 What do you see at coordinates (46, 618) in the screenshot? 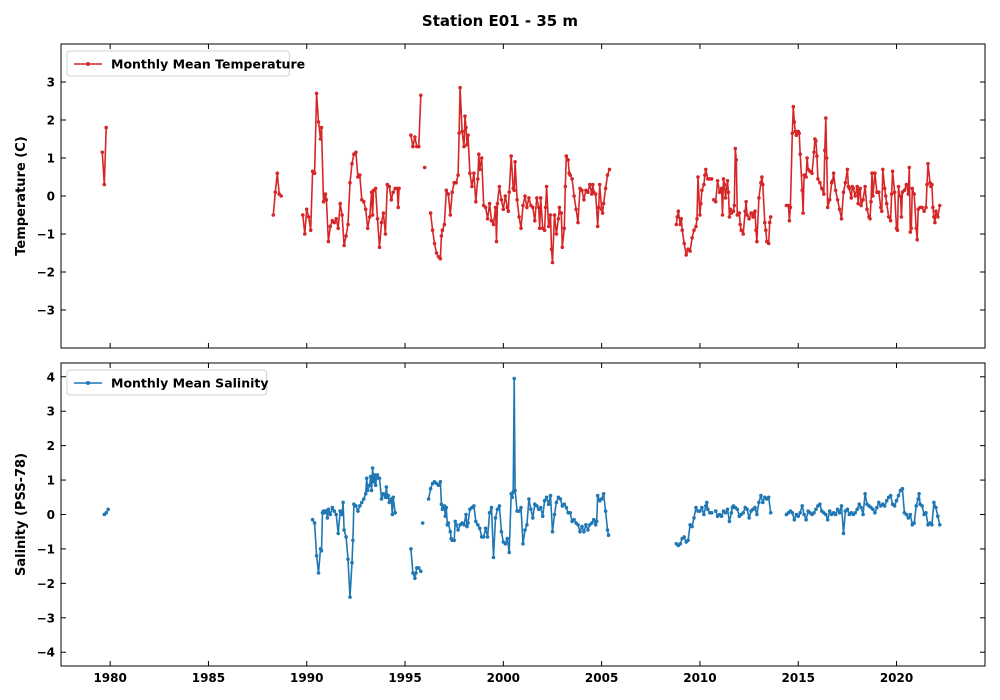
I see `salinity-y-tick-label: −3` at bounding box center [46, 618].